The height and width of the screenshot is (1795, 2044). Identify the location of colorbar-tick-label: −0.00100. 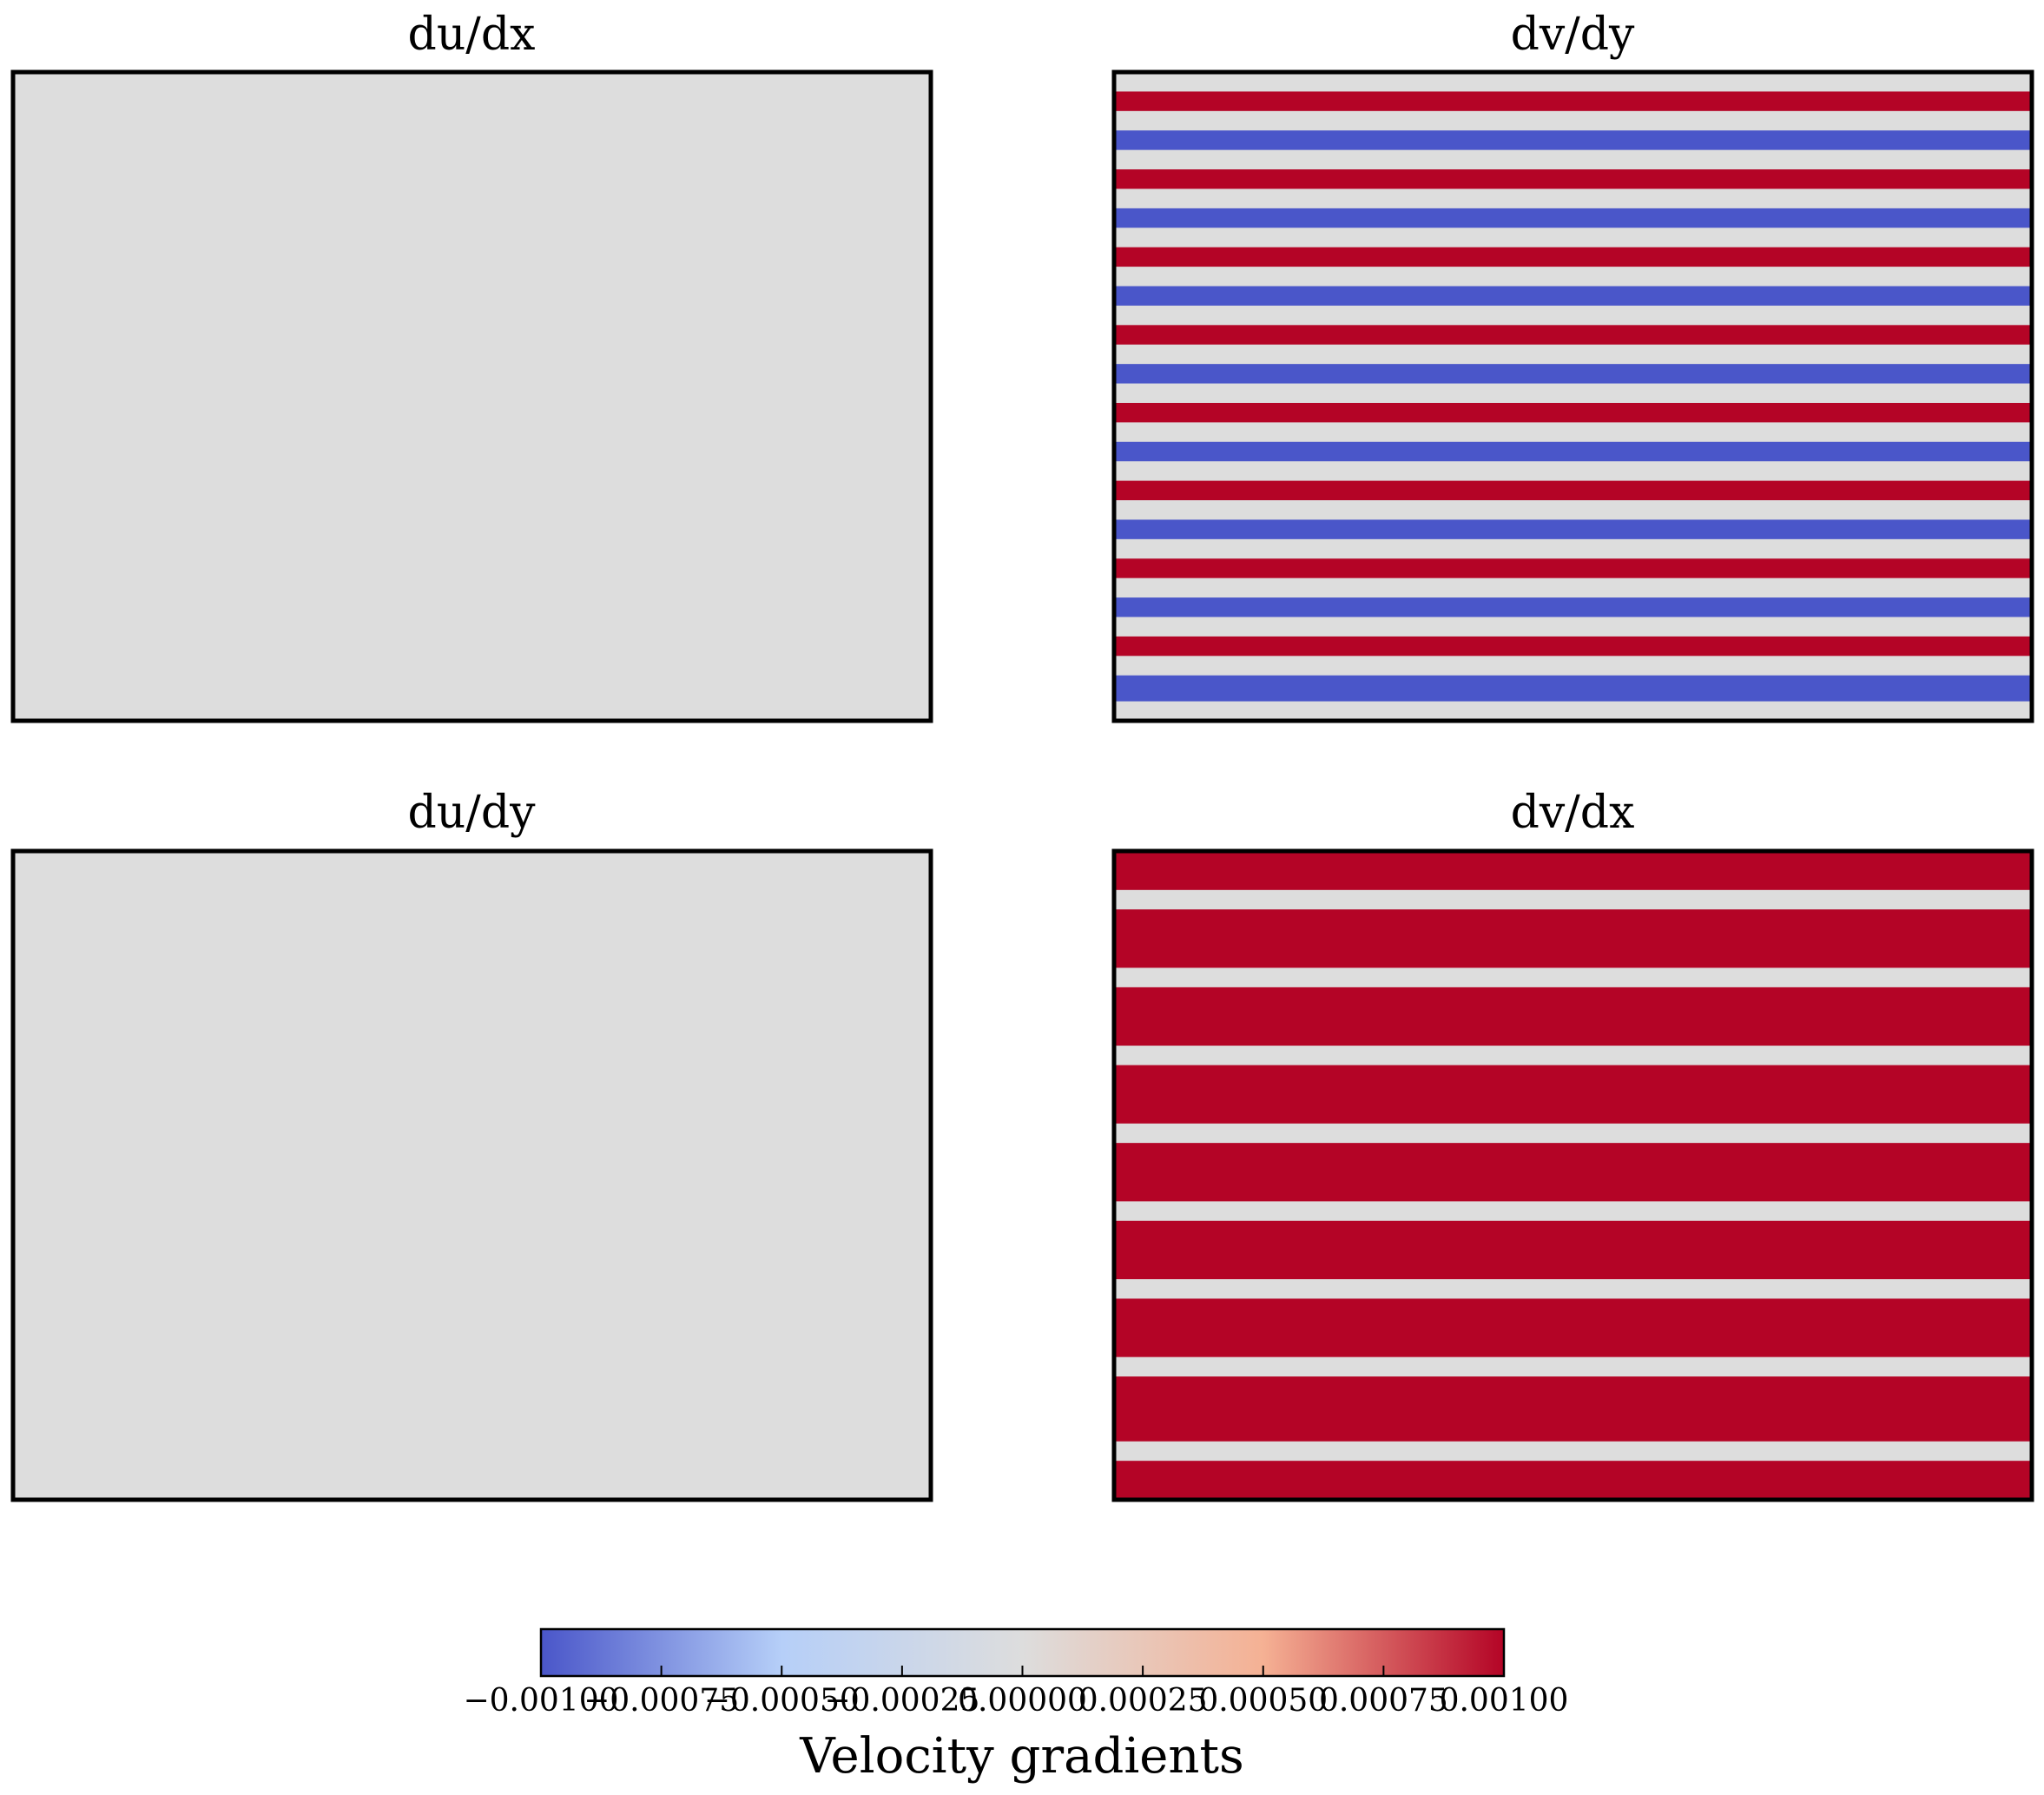
(540, 1701).